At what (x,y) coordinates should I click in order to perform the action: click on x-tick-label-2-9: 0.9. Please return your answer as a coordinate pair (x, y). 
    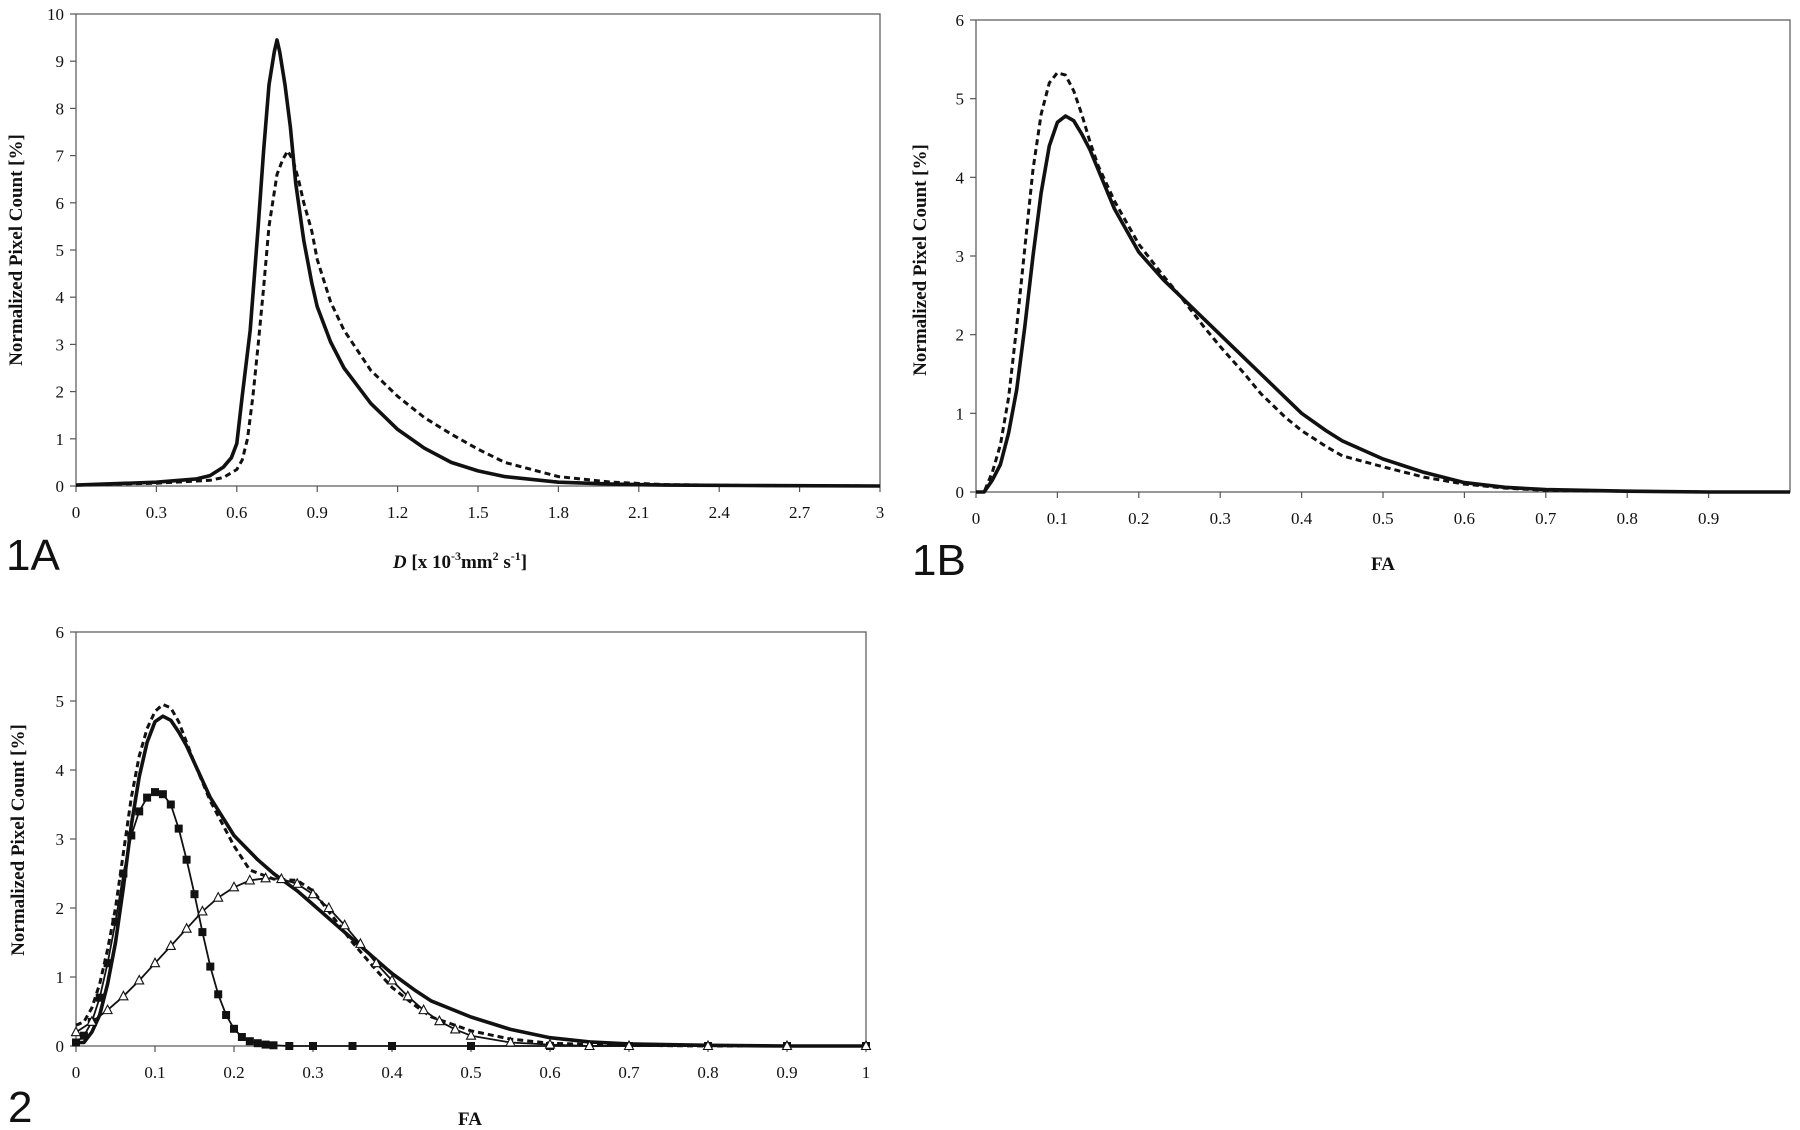
    Looking at the image, I should click on (786, 1072).